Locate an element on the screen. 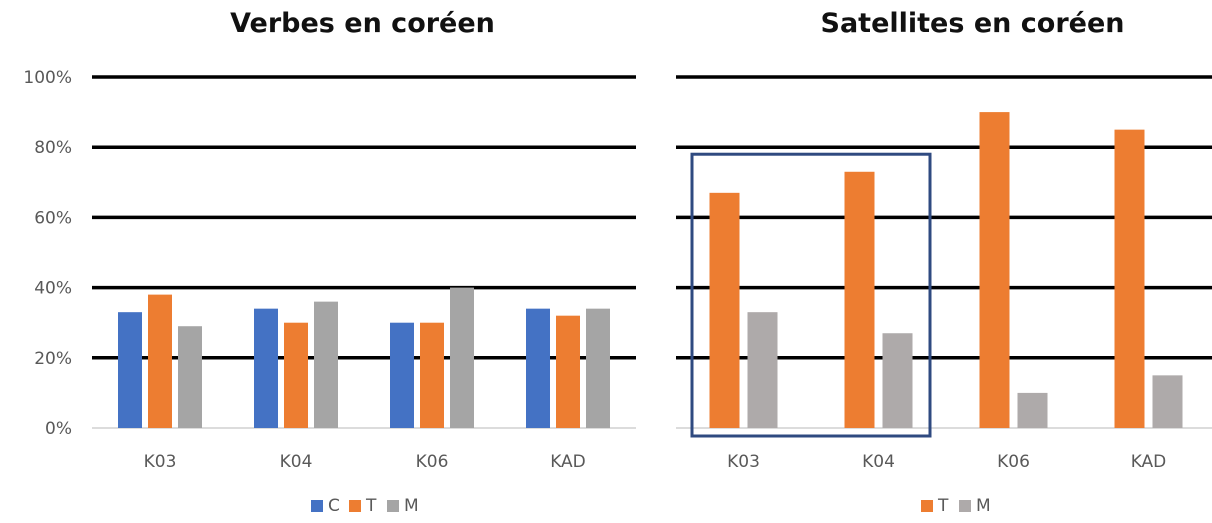 This screenshot has height=523, width=1212. bar-C-K06 is located at coordinates (402, 375).